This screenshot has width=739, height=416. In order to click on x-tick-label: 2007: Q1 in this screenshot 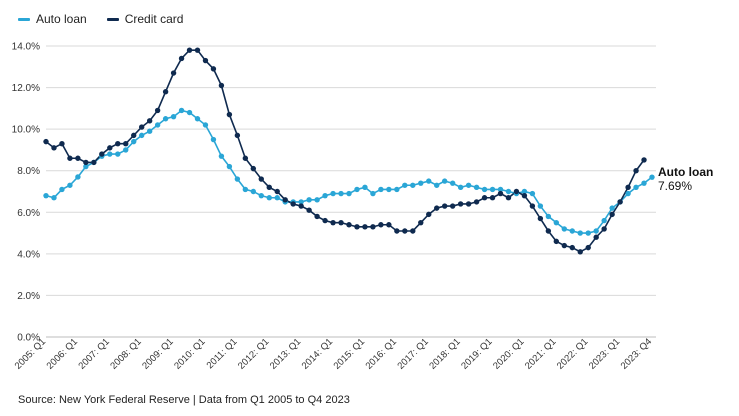, I will do `click(93, 353)`.